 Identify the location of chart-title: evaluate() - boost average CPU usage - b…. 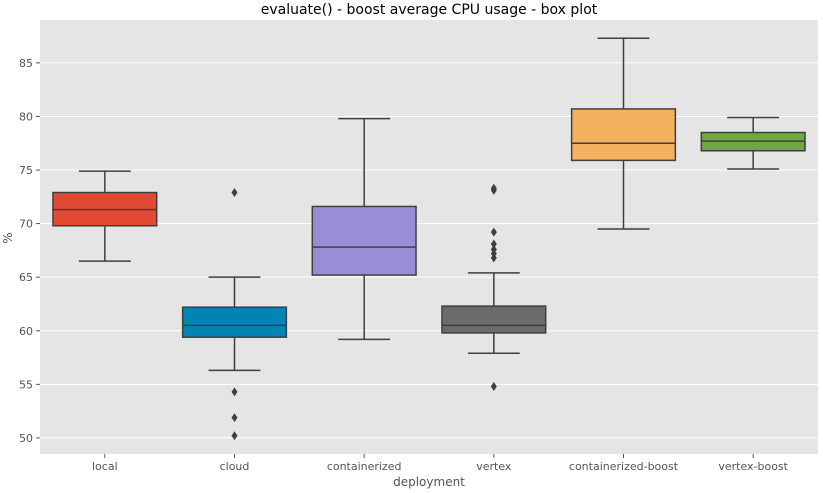
(429, 10).